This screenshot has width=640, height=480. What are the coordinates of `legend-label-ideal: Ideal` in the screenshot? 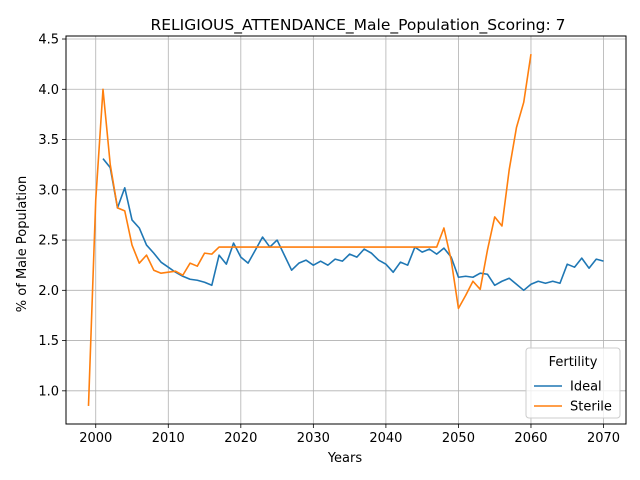 It's located at (586, 387).